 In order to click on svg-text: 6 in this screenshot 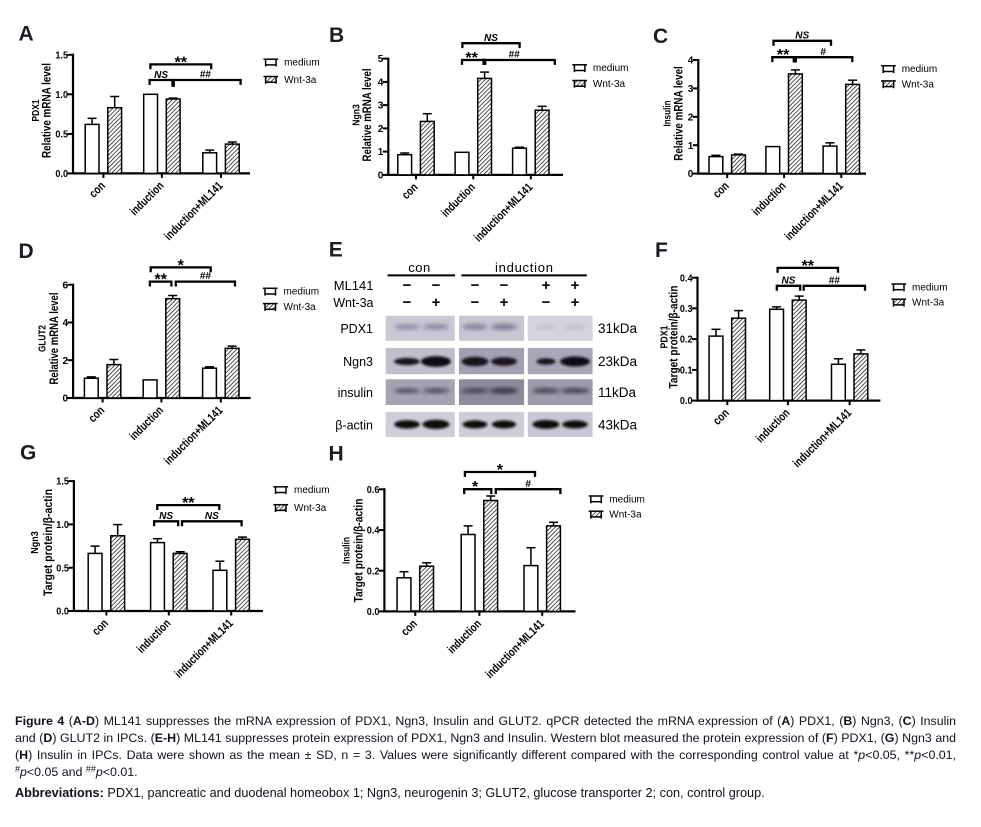, I will do `click(66, 285)`.